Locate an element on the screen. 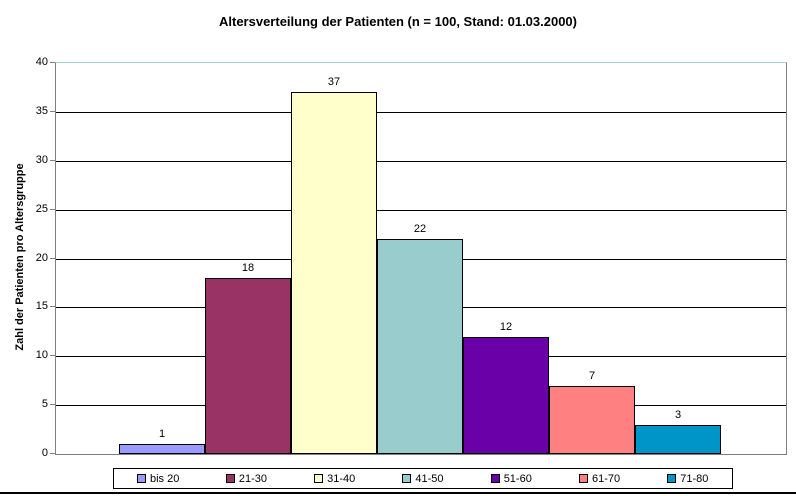  bar-value-label: 7 is located at coordinates (592, 376).